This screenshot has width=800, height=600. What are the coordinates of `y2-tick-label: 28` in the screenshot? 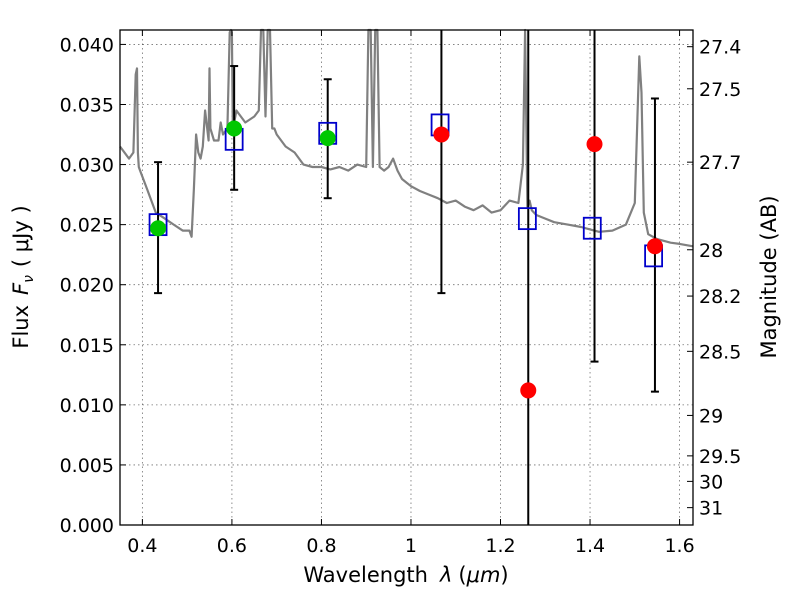 It's located at (711, 251).